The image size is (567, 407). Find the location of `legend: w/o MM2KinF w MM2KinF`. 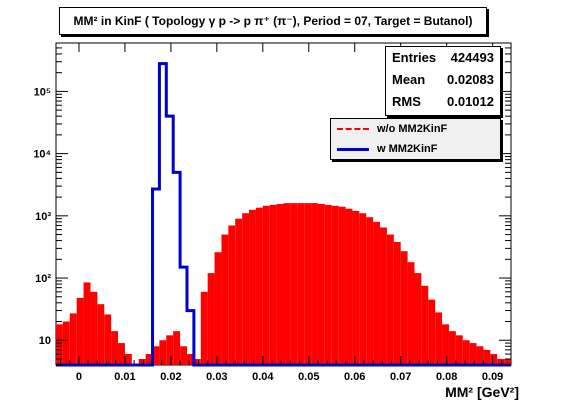

legend: w/o MM2KinF w MM2KinF is located at coordinates (415, 139).